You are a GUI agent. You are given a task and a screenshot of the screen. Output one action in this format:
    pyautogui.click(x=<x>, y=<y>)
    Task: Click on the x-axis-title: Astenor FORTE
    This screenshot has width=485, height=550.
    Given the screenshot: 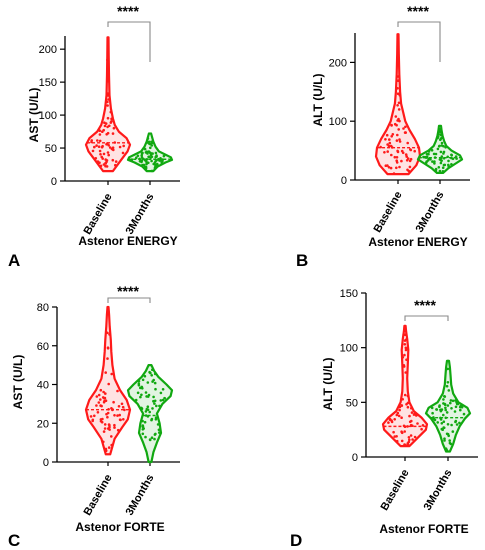 What is the action you would take?
    pyautogui.click(x=119, y=527)
    